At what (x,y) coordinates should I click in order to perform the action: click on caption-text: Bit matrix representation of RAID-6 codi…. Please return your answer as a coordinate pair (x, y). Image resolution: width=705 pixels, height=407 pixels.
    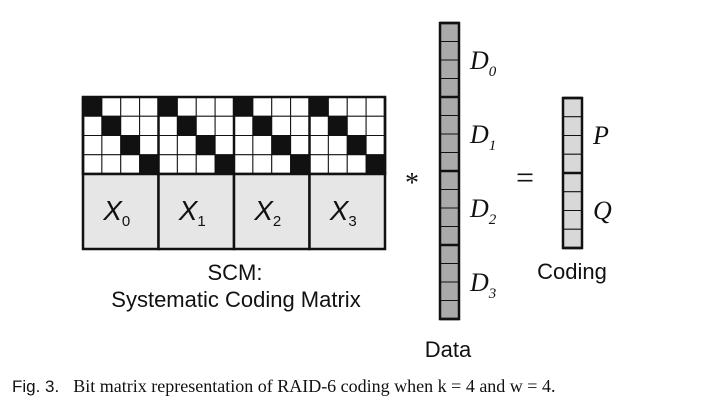
    Looking at the image, I should click on (314, 386).